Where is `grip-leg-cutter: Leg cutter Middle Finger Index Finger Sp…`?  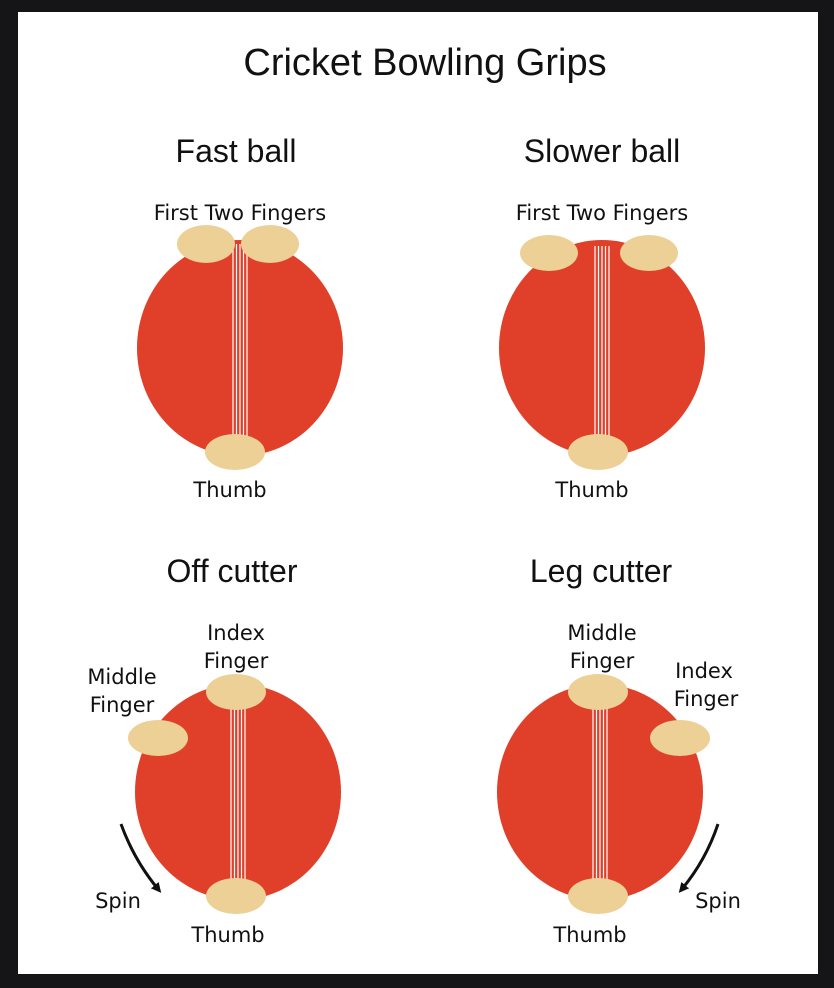 grip-leg-cutter: Leg cutter Middle Finger Index Finger Sp… is located at coordinates (619, 750).